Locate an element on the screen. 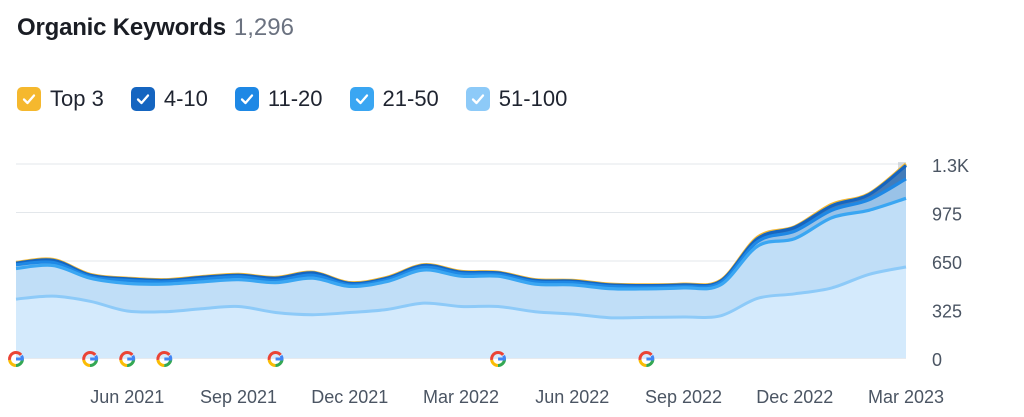  legend-item-top-3: Top 3 is located at coordinates (60, 99).